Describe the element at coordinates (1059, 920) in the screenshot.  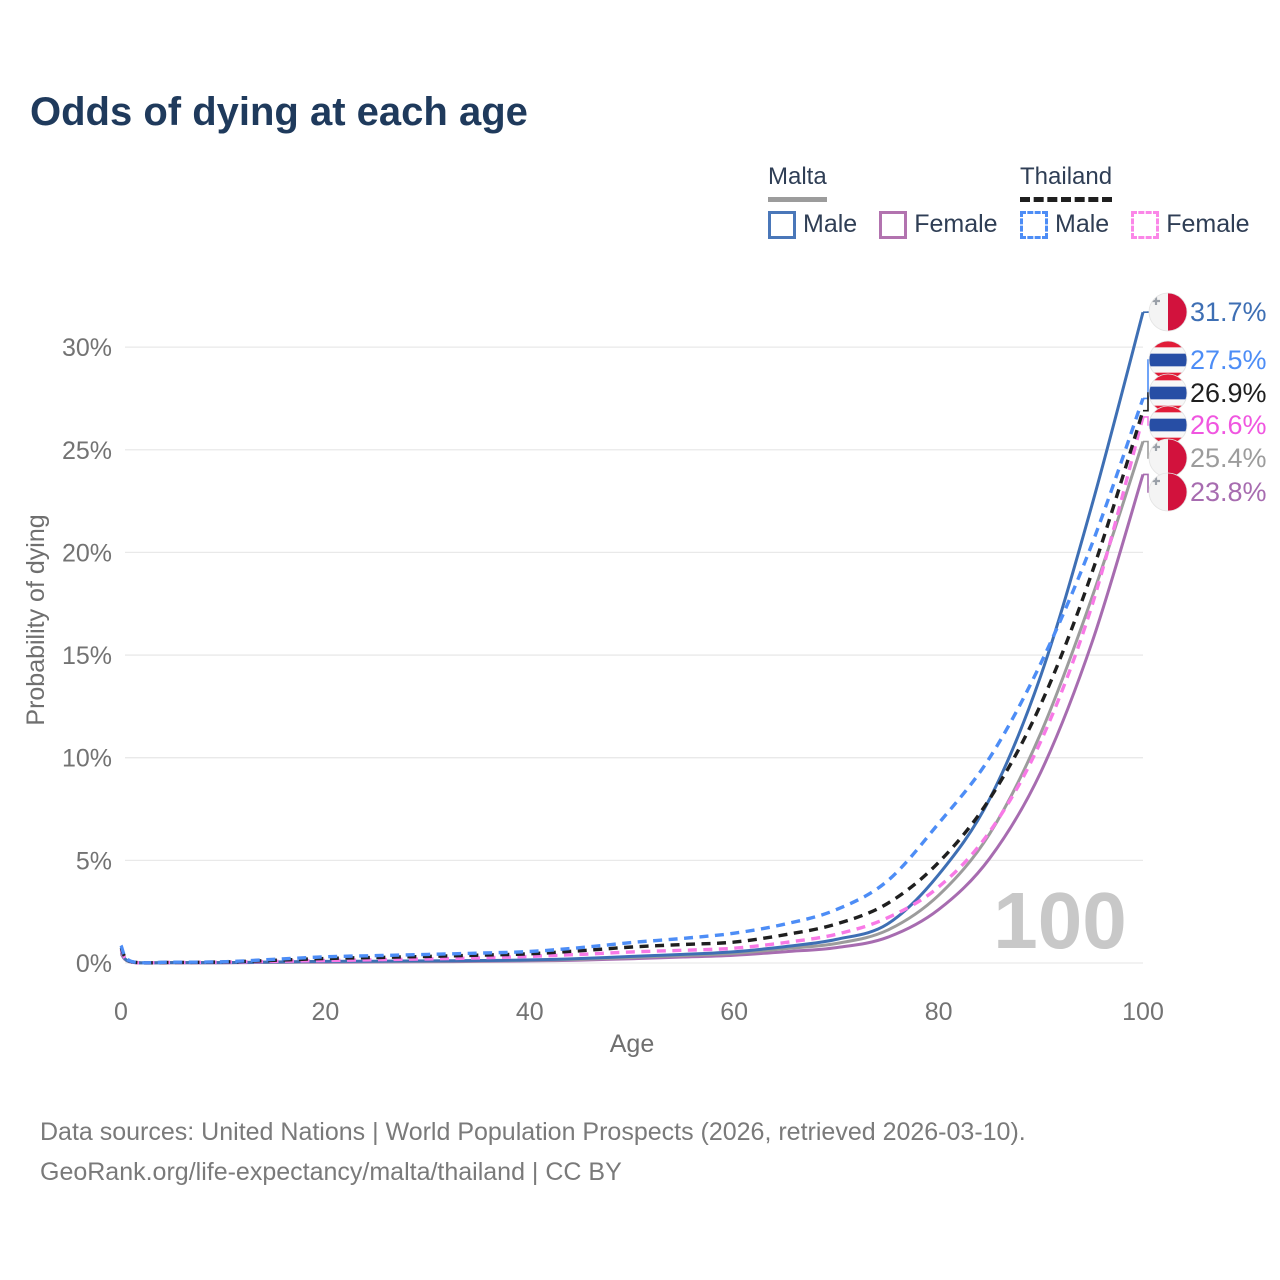
I see `hover-age-watermark: 100` at that location.